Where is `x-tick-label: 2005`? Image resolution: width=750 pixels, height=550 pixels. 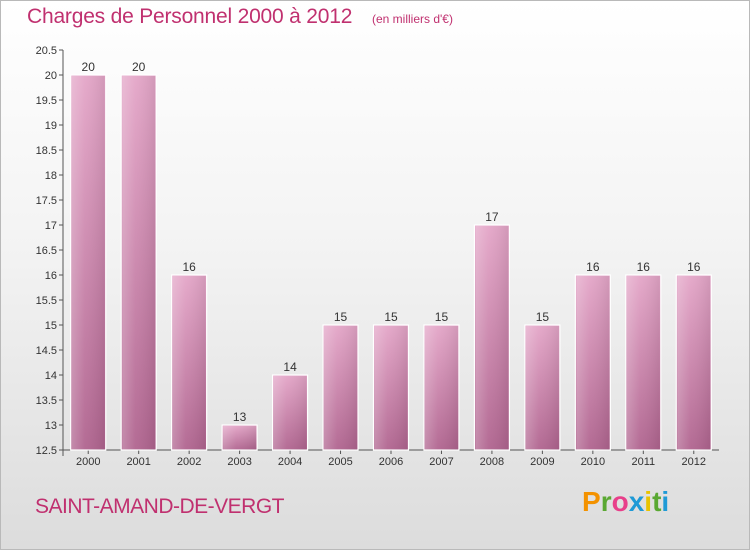
x-tick-label: 2005 is located at coordinates (340, 462).